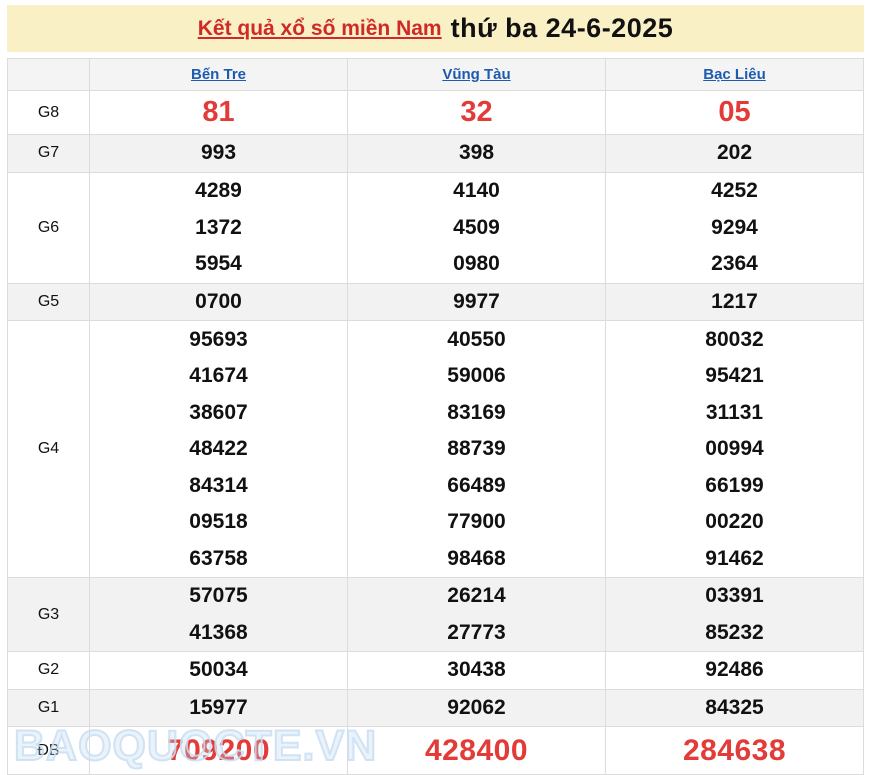 The height and width of the screenshot is (775, 871). What do you see at coordinates (218, 596) in the screenshot?
I see `result-number: 57075` at bounding box center [218, 596].